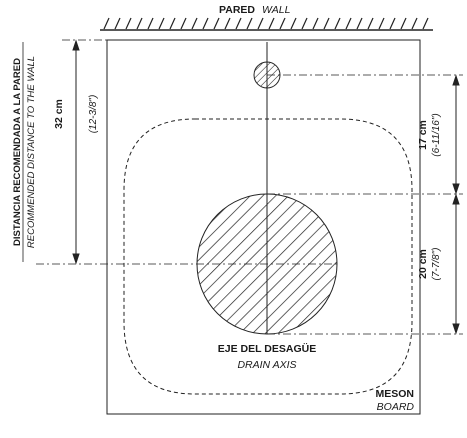 This screenshot has height=438, width=467. Describe the element at coordinates (456, 204) in the screenshot. I see `right-dimension-line` at that location.